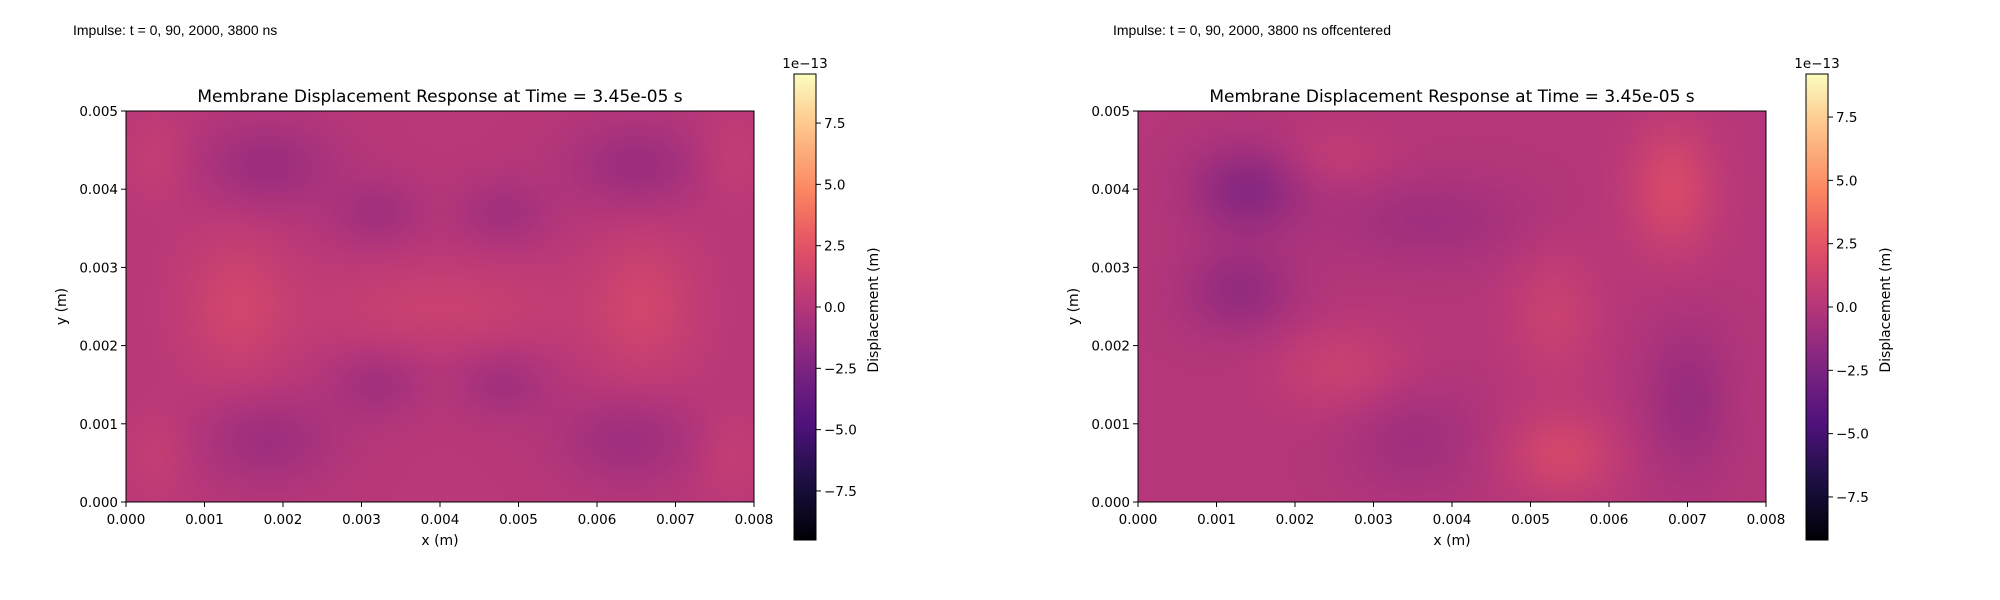 This screenshot has height=600, width=2000. I want to click on panel-caption-left: Impulse: t = 0, 90, 2000, 3800 ns, so click(175, 30).